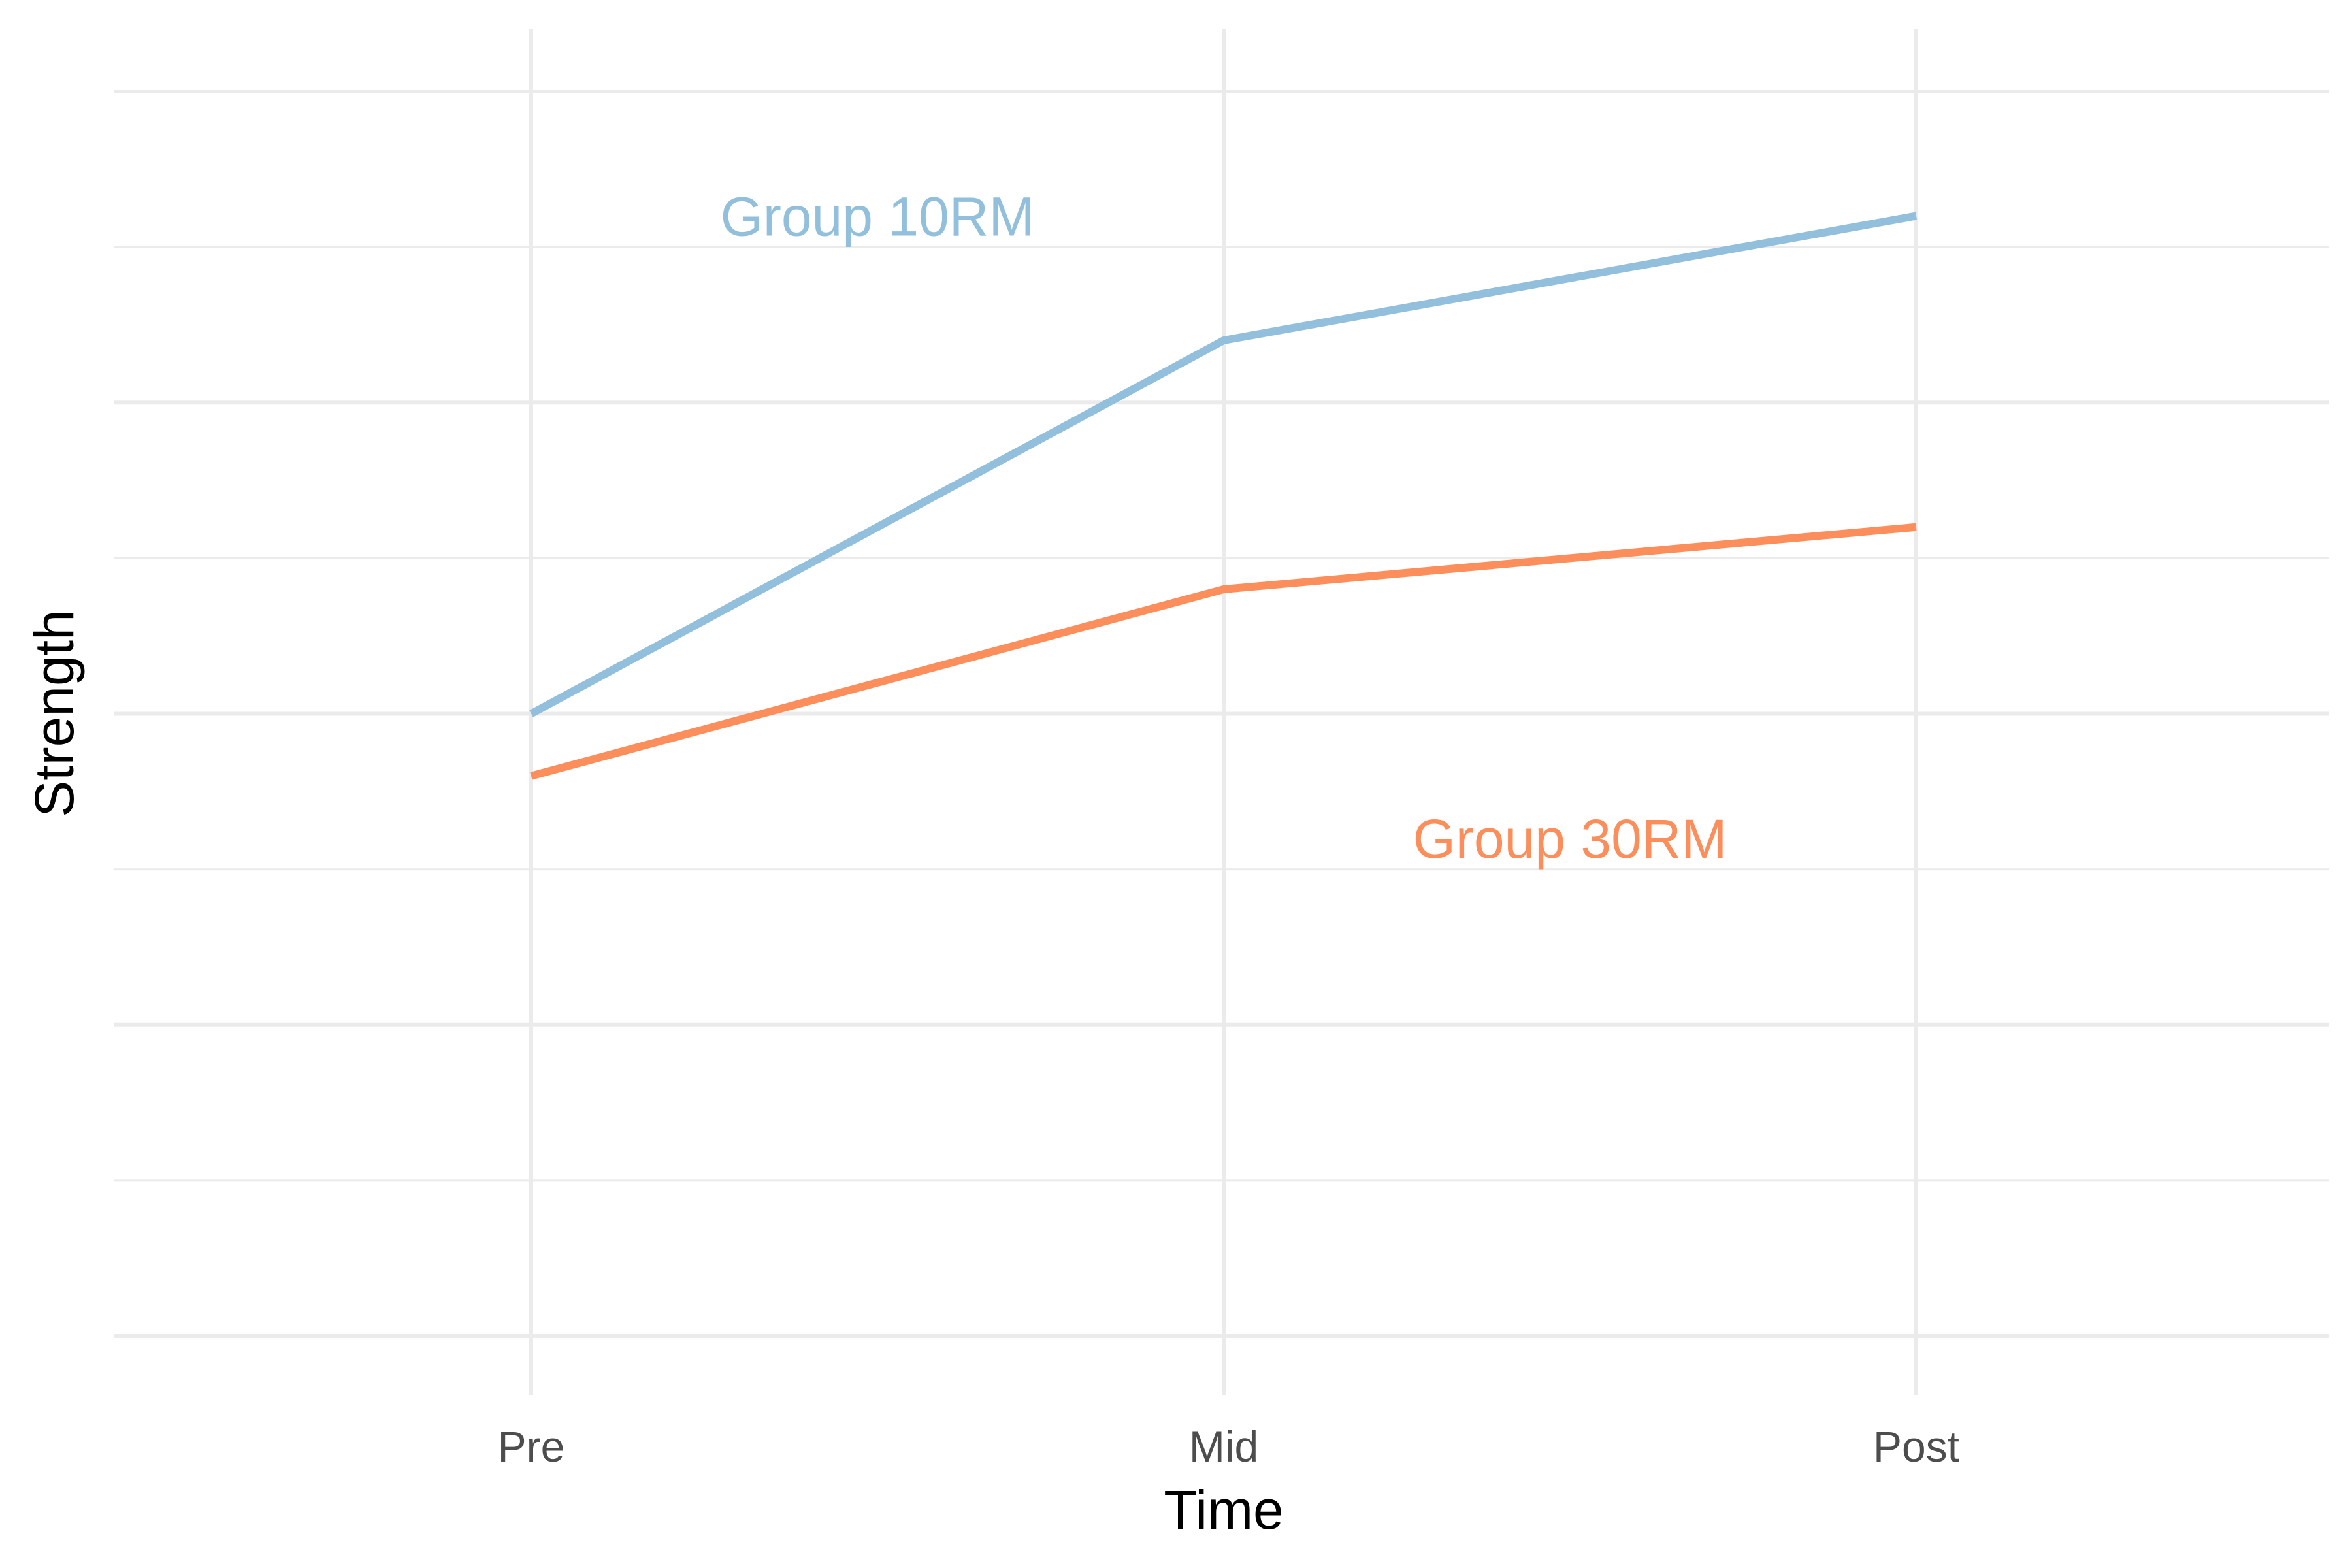  I want to click on y-axis-title: Strength, so click(54, 713).